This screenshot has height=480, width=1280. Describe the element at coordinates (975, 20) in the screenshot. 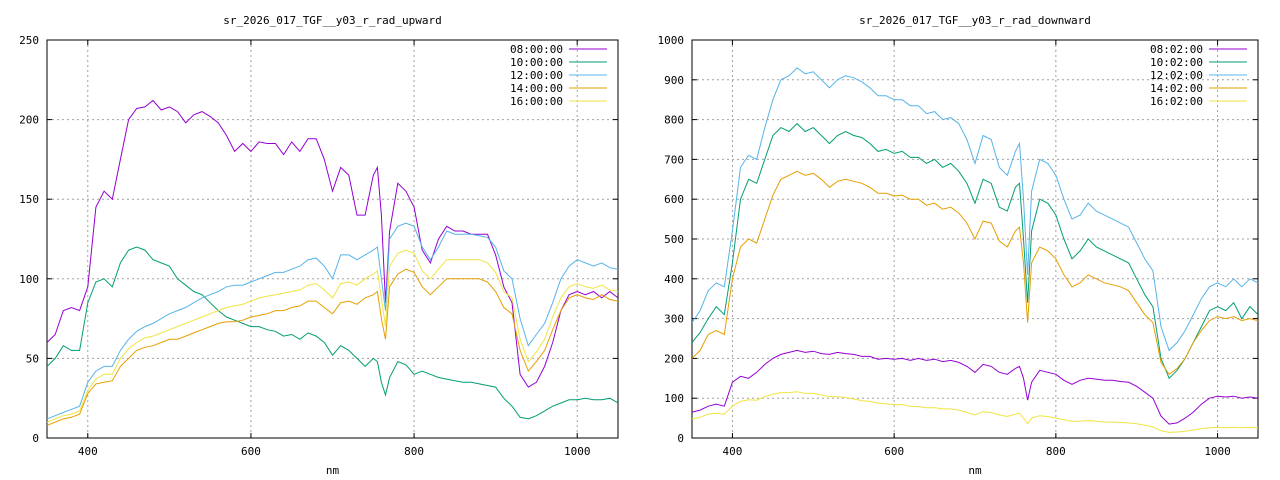

I see `chart-title: sr_2026_017_TGF__y03_r_rad_downward` at that location.